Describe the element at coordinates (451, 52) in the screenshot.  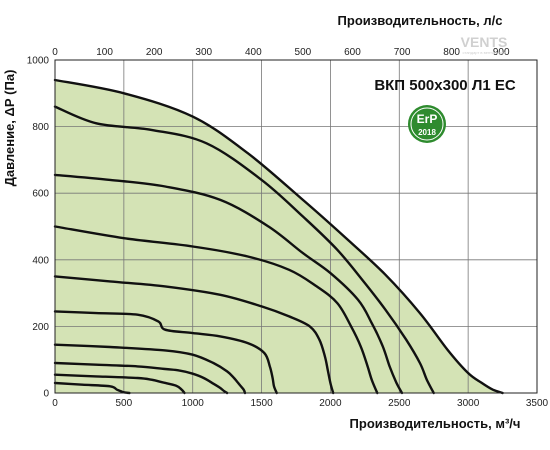
I see `x2-tick-label: 800` at that location.